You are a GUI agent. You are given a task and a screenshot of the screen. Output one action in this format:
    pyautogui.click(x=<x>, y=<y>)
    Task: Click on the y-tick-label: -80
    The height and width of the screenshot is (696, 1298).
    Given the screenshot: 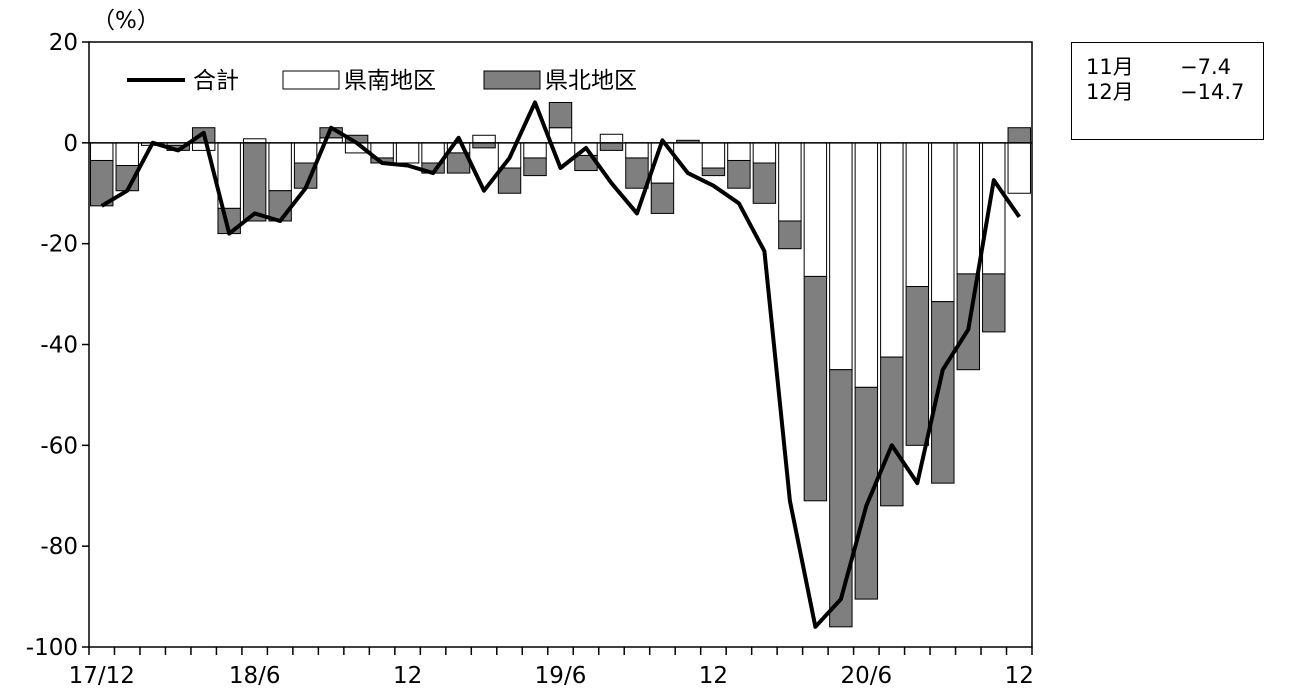 What is the action you would take?
    pyautogui.click(x=59, y=547)
    